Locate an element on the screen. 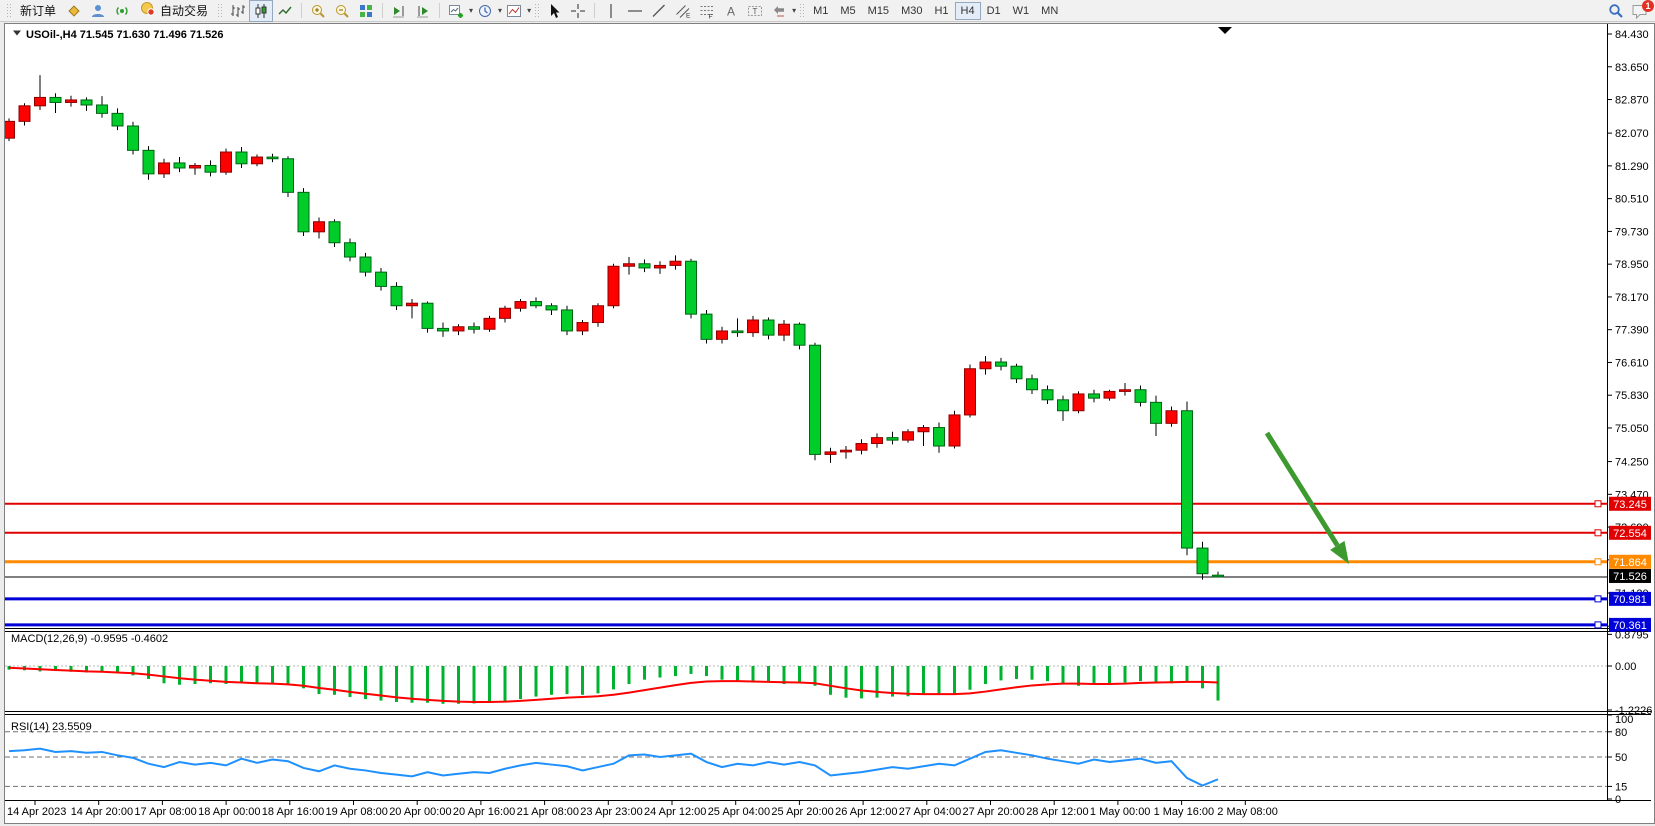 This screenshot has height=826, width=1655. candle-chart-icon is located at coordinates (261, 11).